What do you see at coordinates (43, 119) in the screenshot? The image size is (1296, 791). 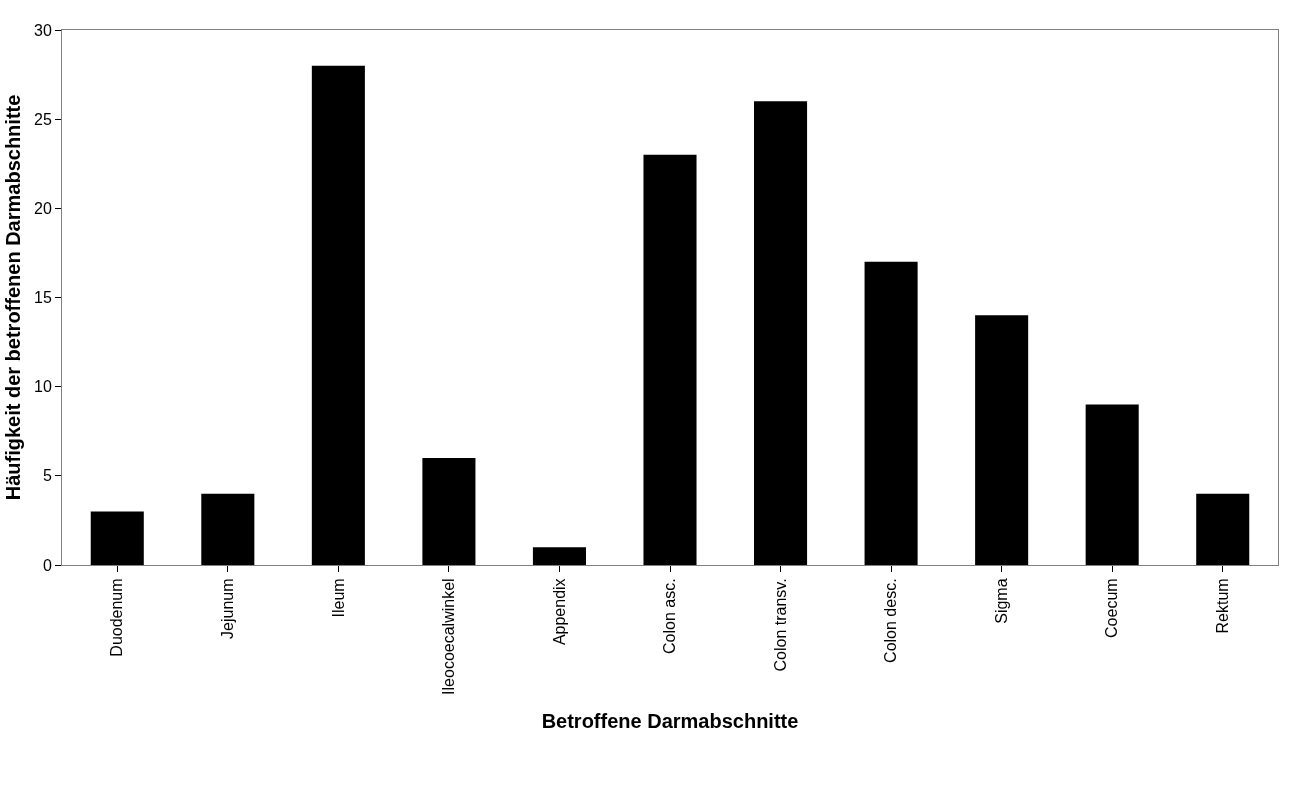 I see `y-tick-label: 25` at bounding box center [43, 119].